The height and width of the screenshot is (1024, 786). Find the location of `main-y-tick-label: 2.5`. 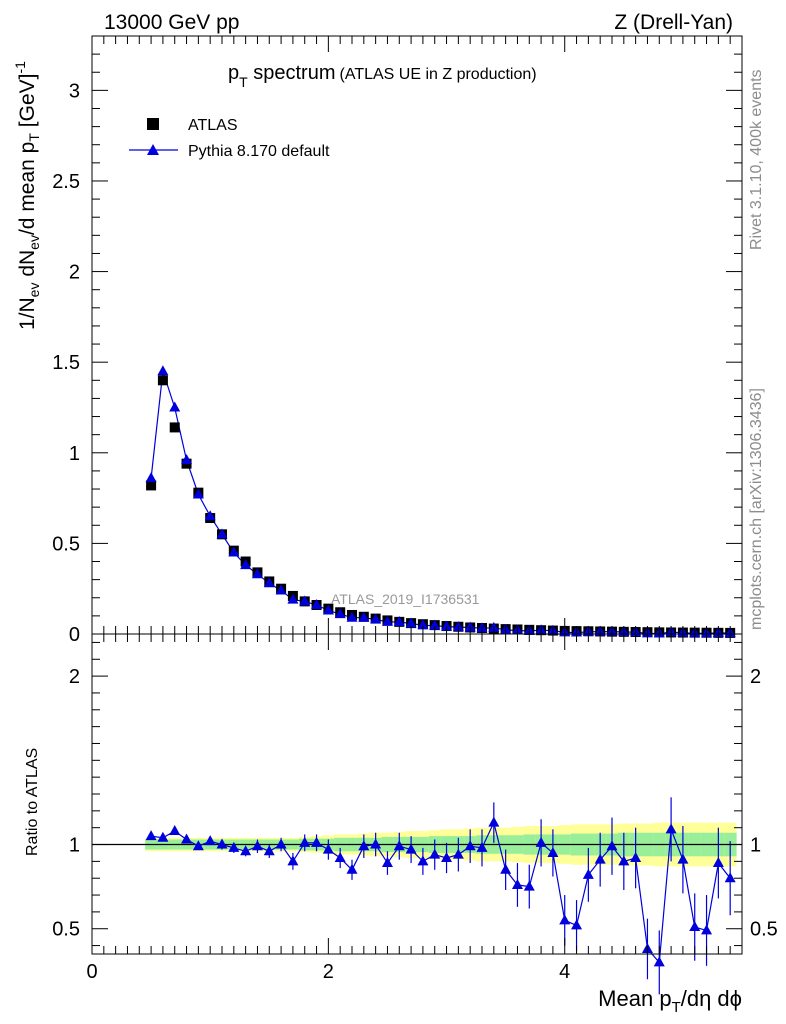

main-y-tick-label: 2.5 is located at coordinates (66, 182).